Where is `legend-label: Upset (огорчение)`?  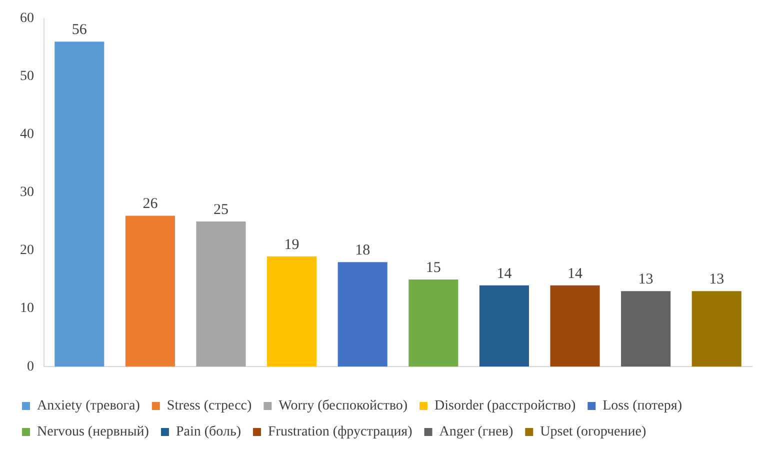
legend-label: Upset (огорчение) is located at coordinates (593, 432).